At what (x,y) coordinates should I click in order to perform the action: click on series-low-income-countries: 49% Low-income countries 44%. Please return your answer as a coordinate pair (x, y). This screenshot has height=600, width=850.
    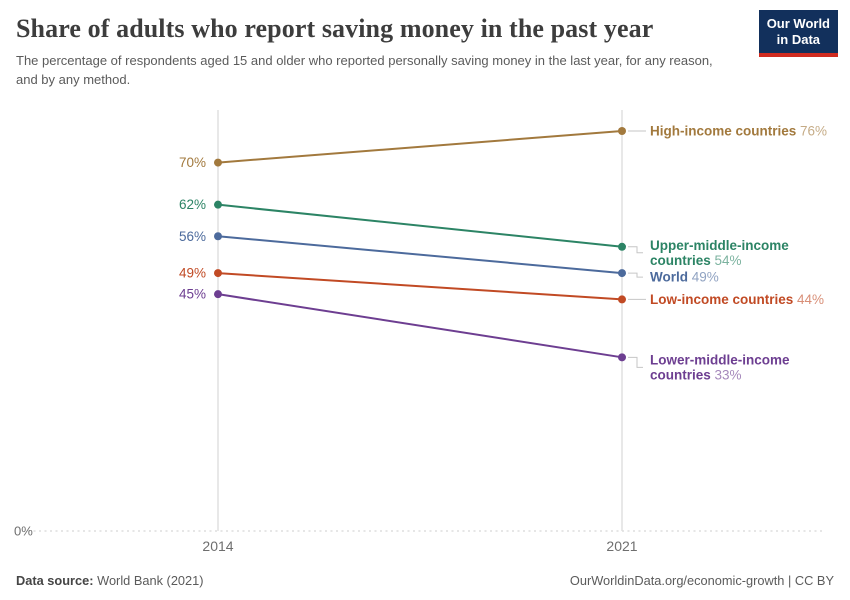
    Looking at the image, I should click on (501, 286).